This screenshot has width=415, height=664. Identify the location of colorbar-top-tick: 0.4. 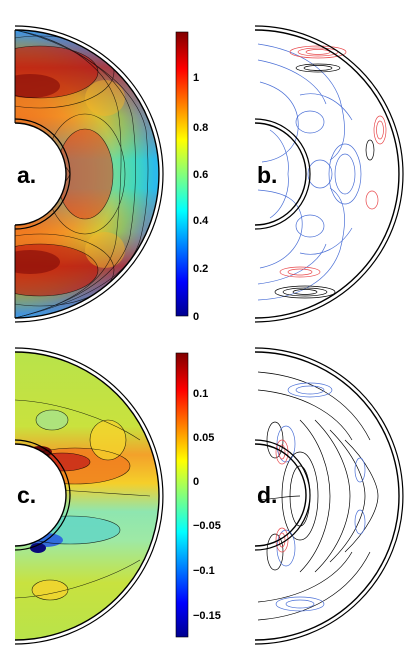
(201, 221).